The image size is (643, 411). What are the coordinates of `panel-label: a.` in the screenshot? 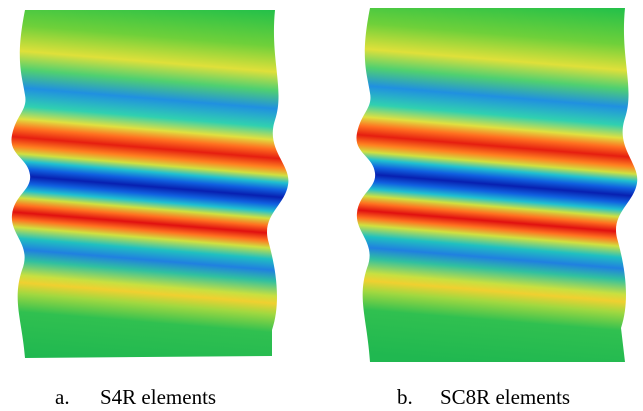 It's located at (62, 397).